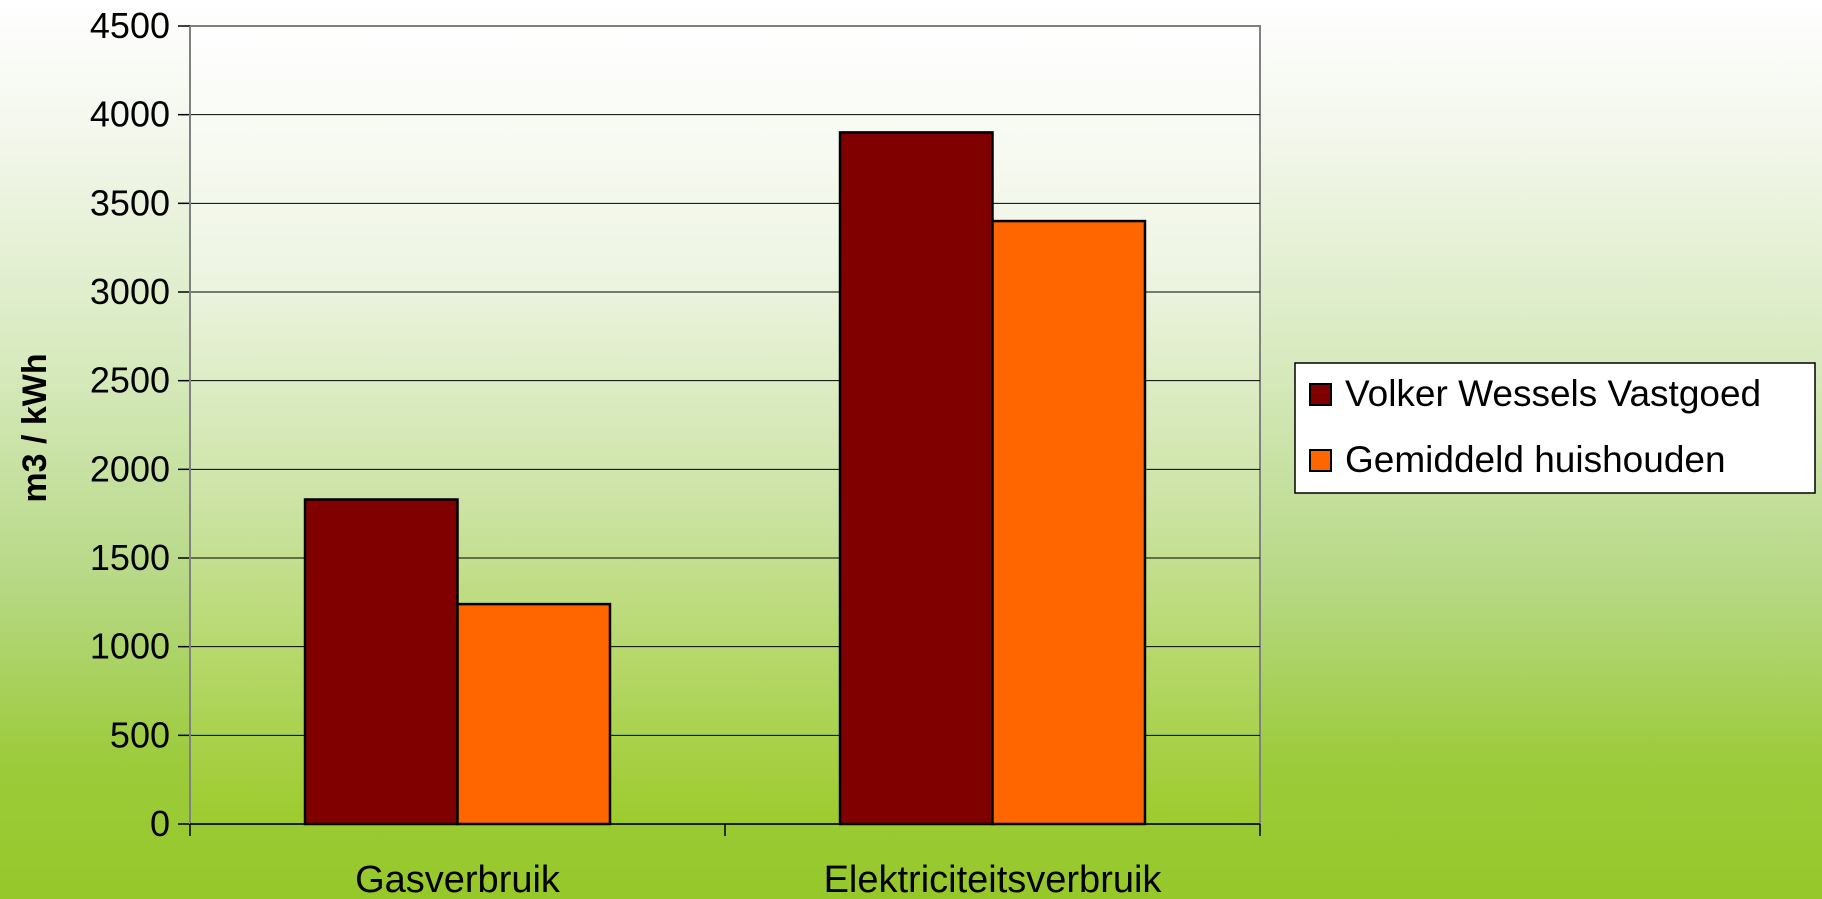 The height and width of the screenshot is (899, 1822). What do you see at coordinates (758, 879) in the screenshot?
I see `x-tick-labels: Gasverbruik Elektriciteitsverbruik` at bounding box center [758, 879].